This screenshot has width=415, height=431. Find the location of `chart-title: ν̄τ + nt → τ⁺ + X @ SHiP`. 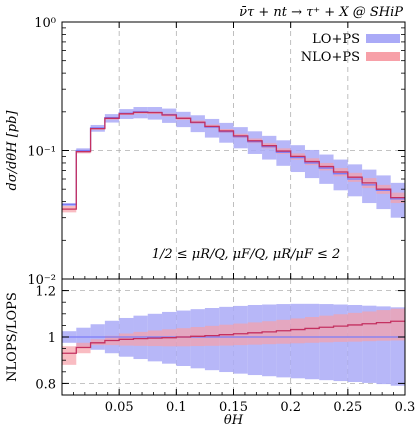

chart-title: ν̄τ + nt → τ⁺ + X @ SHiP is located at coordinates (321, 12).